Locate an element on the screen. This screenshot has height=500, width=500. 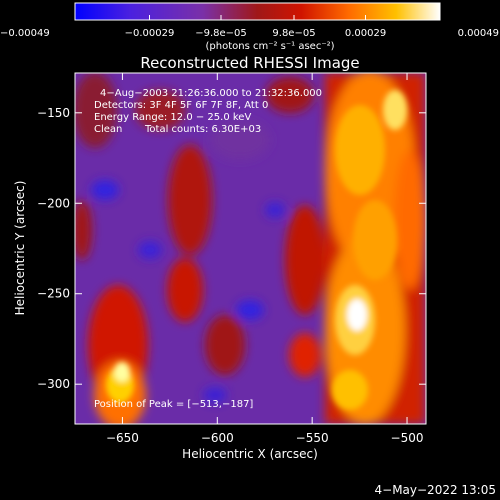
annotation-detectors: Detectors: 3F 4F 5F 6F 7F 8F, Att 0 is located at coordinates (181, 105).